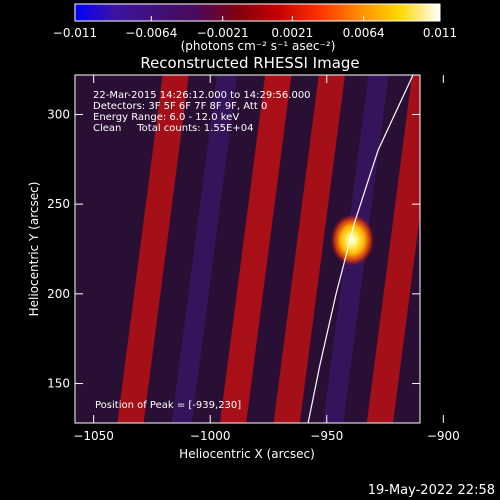 Image resolution: width=500 pixels, height=500 pixels. Describe the element at coordinates (168, 405) in the screenshot. I see `peak-position-label: Position of Peak = [-939,230]` at that location.